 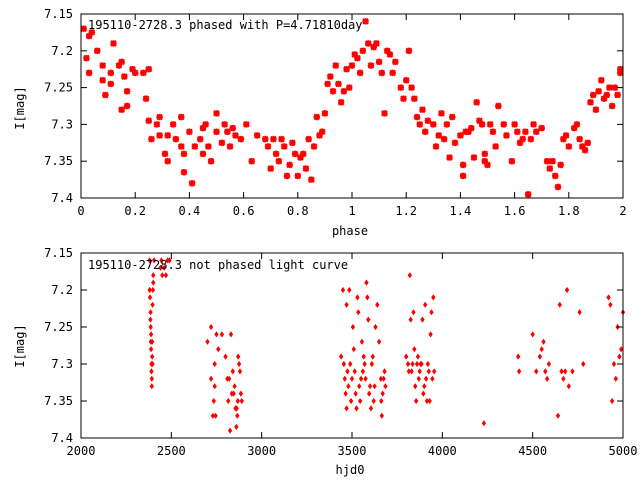 What do you see at coordinates (58, 327) in the screenshot?
I see `y-tick-label: 7.25` at bounding box center [58, 327].